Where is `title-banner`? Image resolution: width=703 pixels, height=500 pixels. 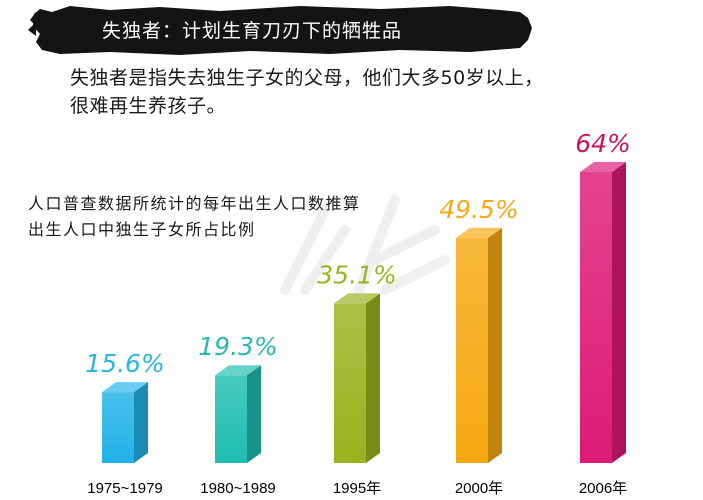 title-banner is located at coordinates (280, 30).